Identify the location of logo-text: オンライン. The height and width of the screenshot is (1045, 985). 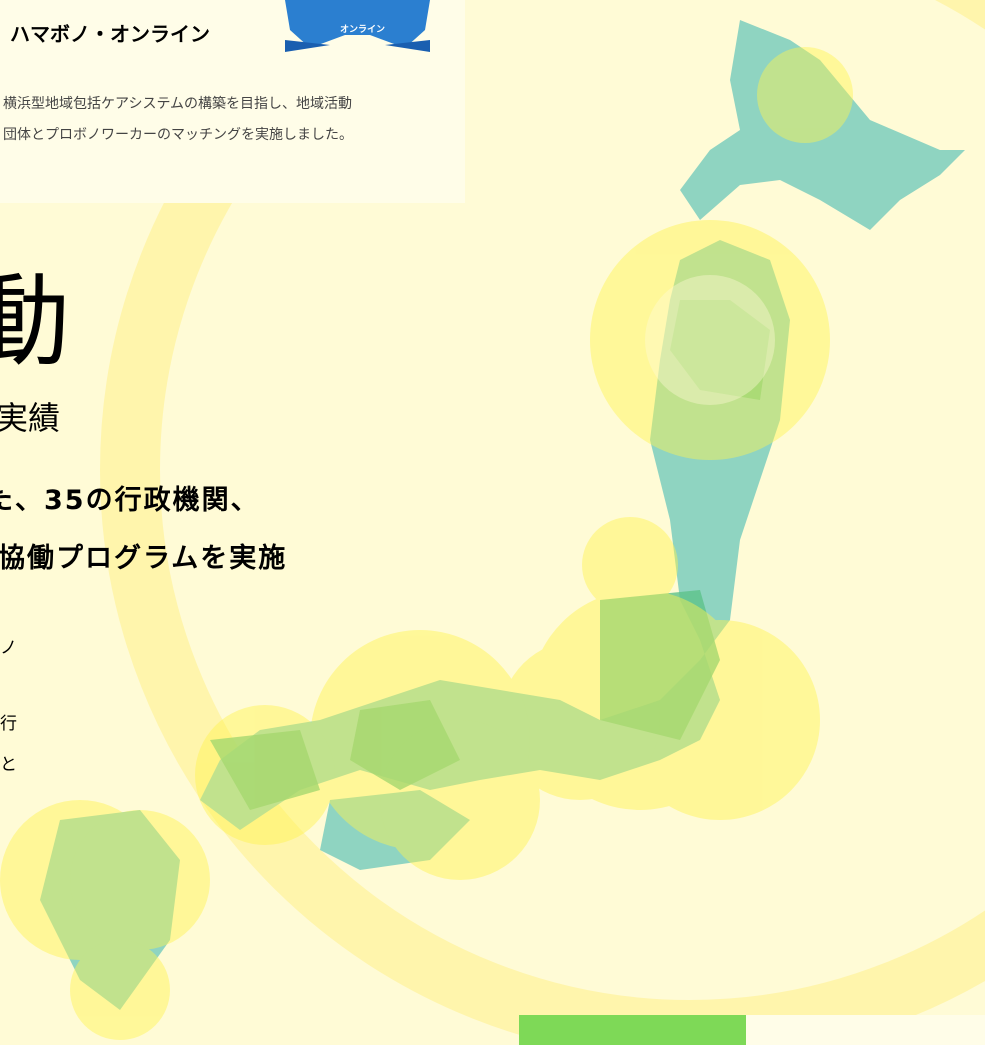
(363, 30).